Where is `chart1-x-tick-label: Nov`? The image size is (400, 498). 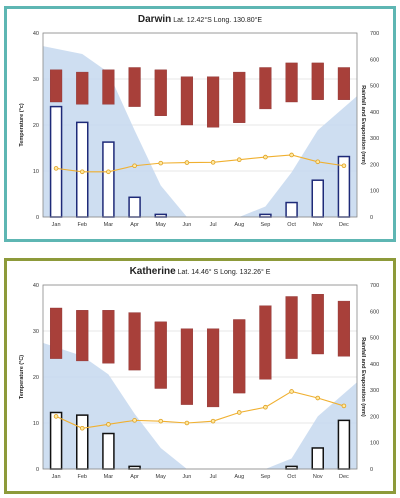 chart1-x-tick-label: Nov is located at coordinates (318, 477).